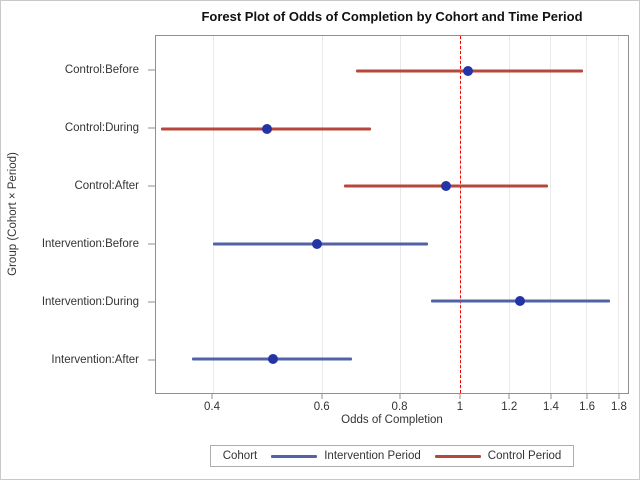  I want to click on reference-line, so click(460, 214).